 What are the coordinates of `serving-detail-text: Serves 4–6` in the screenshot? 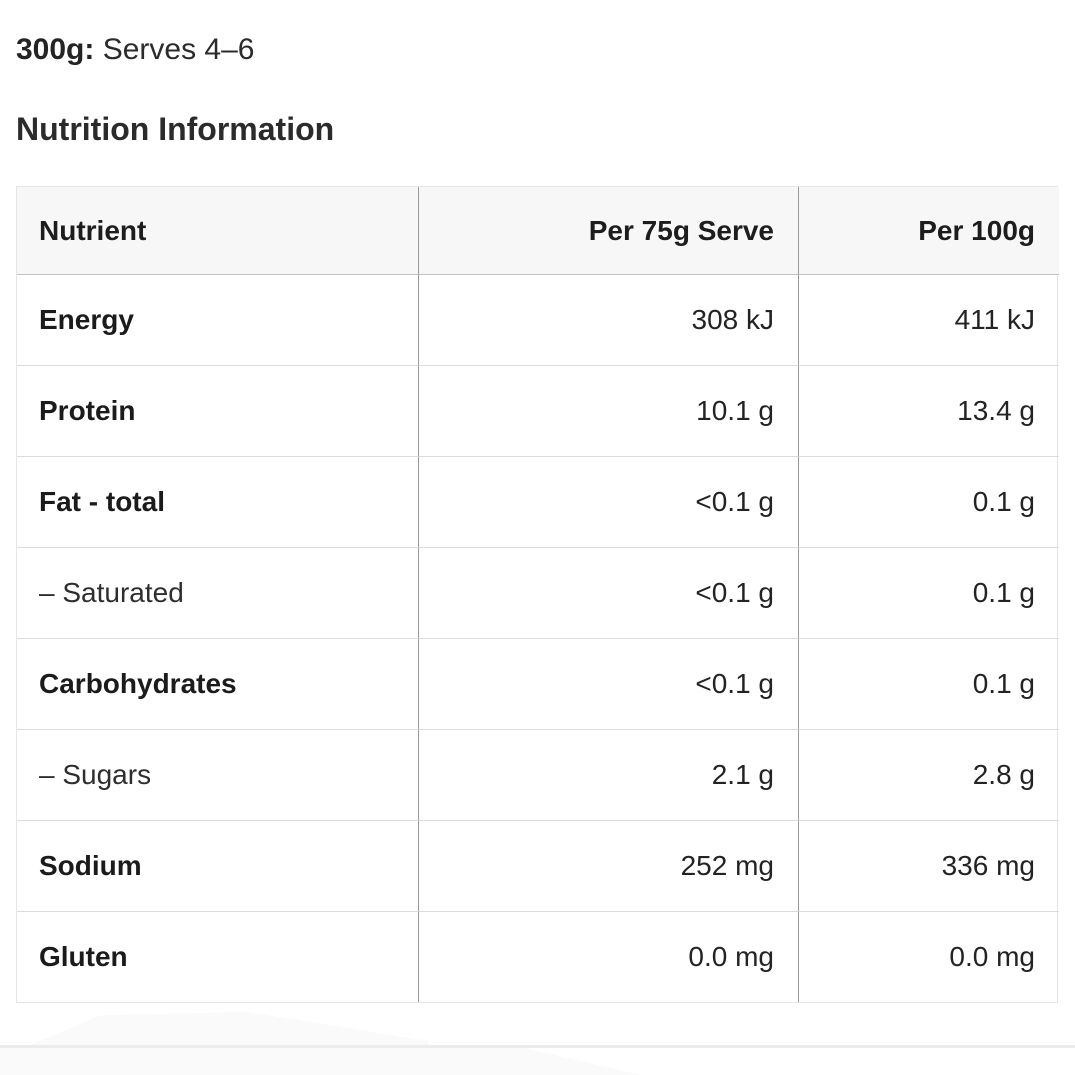 It's located at (174, 49).